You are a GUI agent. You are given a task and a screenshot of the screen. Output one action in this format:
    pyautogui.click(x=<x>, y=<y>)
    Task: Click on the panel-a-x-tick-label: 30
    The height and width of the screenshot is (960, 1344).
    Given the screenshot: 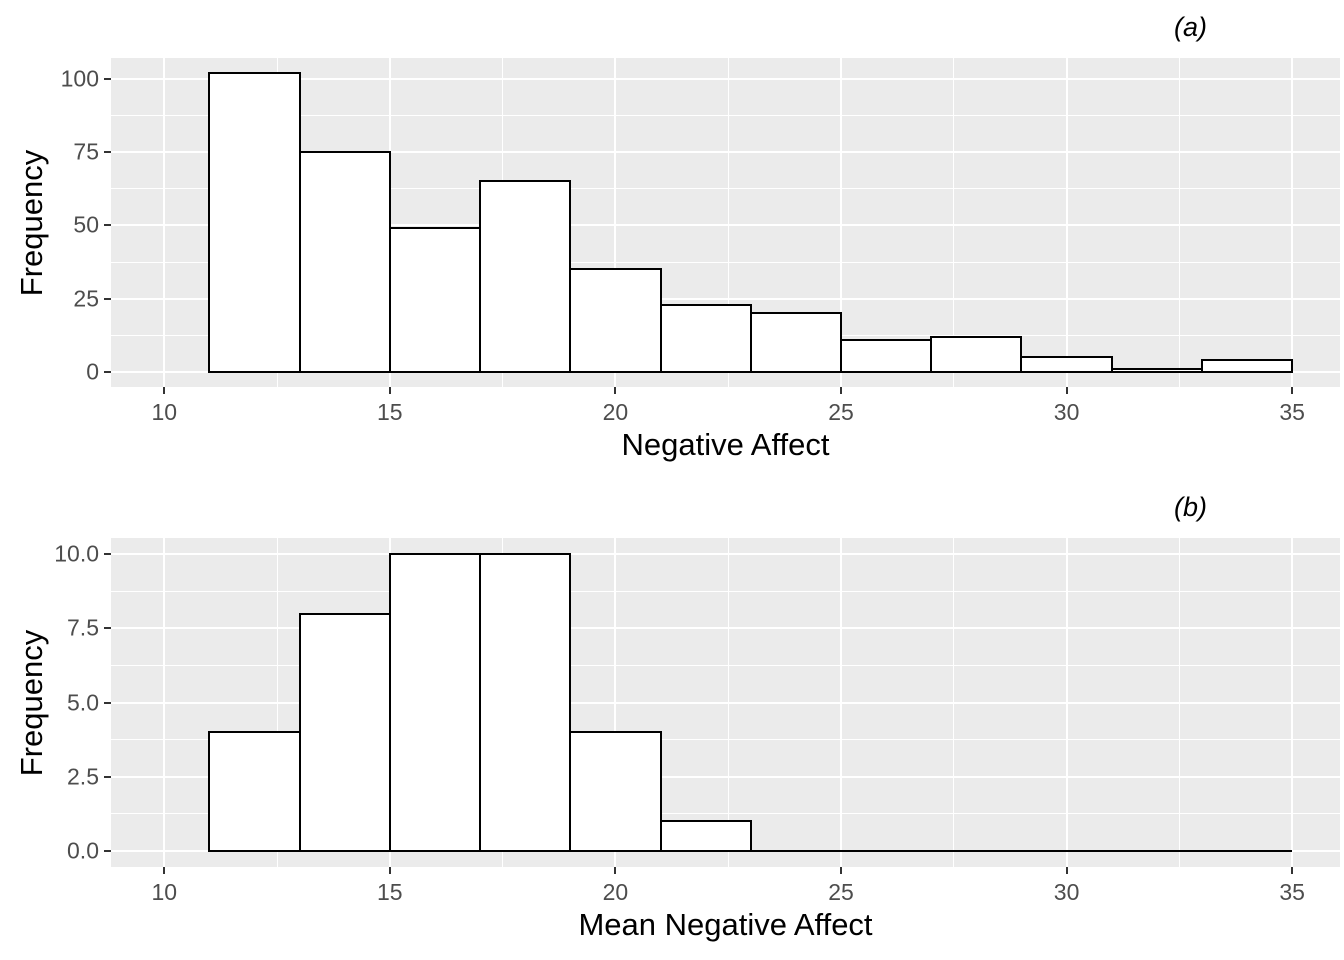 What is the action you would take?
    pyautogui.click(x=1066, y=412)
    